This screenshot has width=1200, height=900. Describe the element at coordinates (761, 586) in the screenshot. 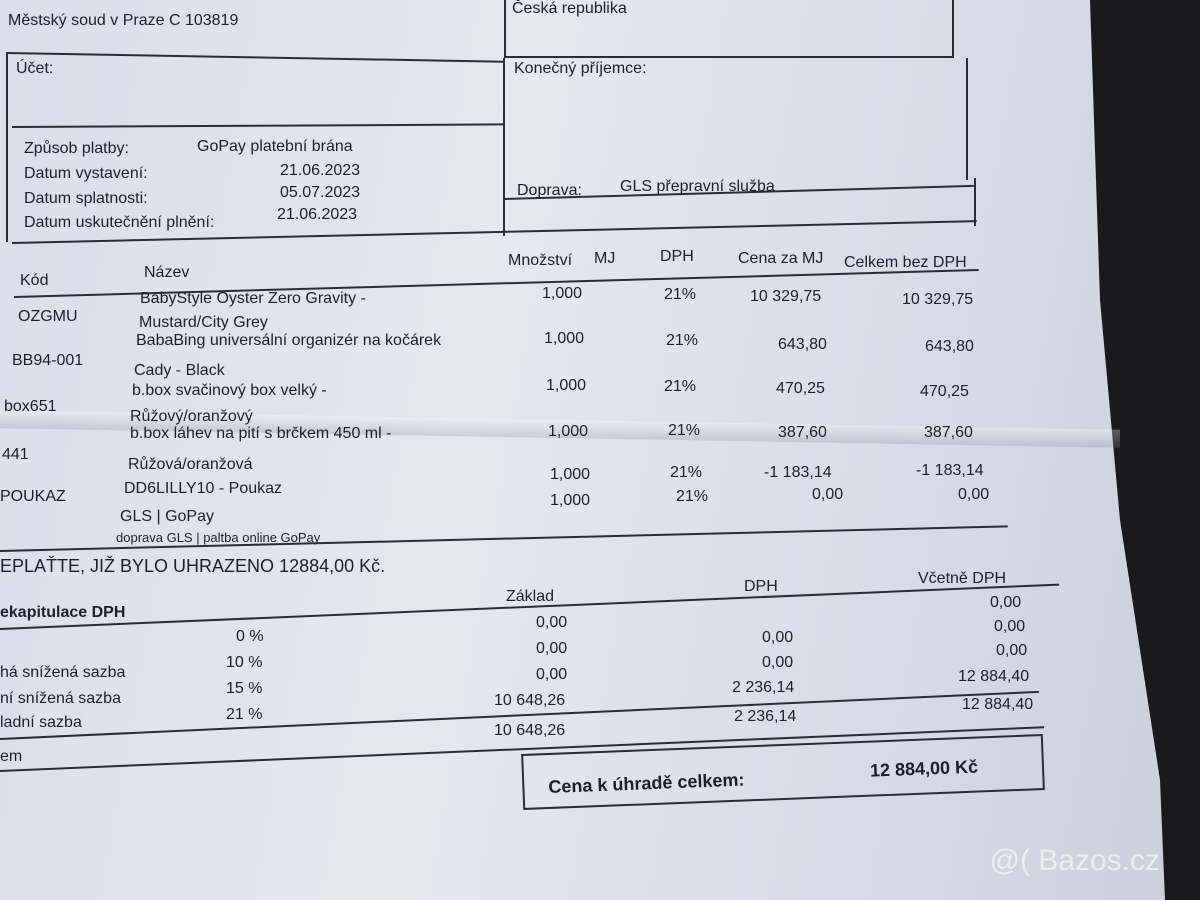

I see `recap-col-vat: DPH` at that location.